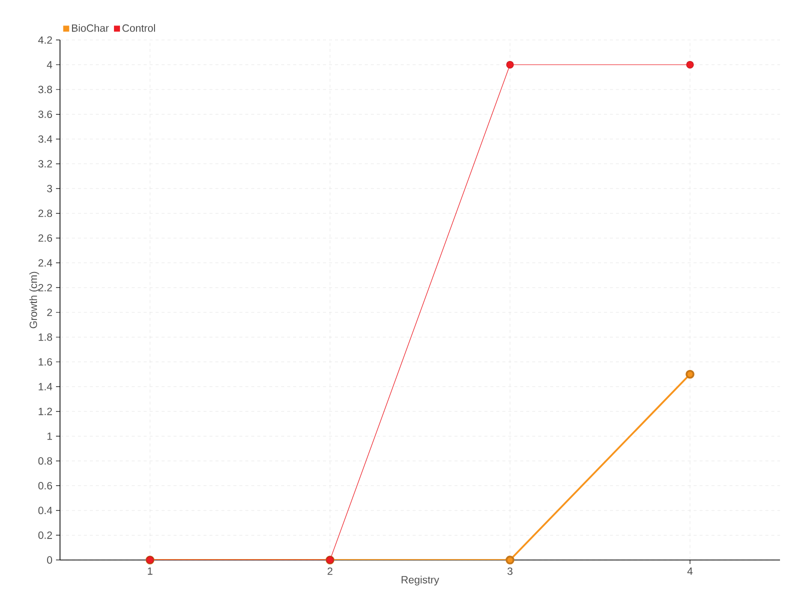  I want to click on y-tick-label: 2.6, so click(45, 238).